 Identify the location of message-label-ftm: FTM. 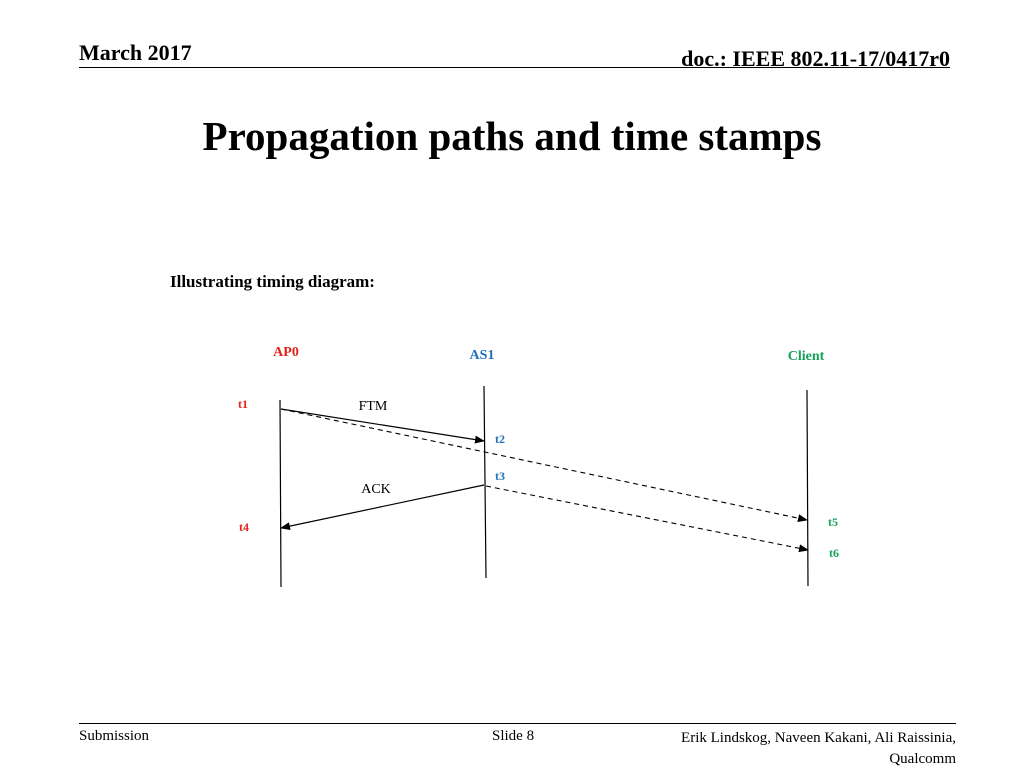
(373, 406).